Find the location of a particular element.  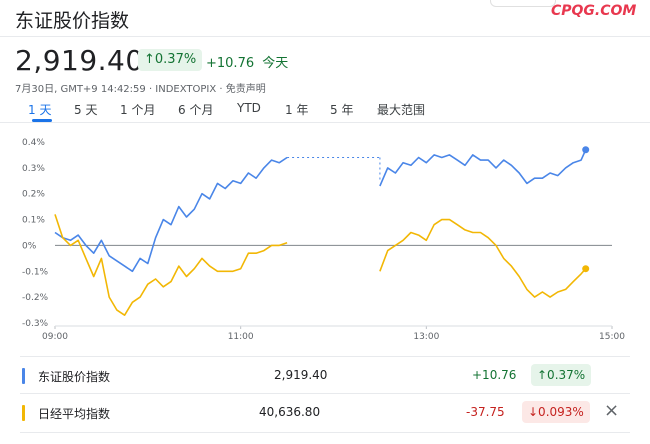

x-tick-label: 09:00 is located at coordinates (55, 337).